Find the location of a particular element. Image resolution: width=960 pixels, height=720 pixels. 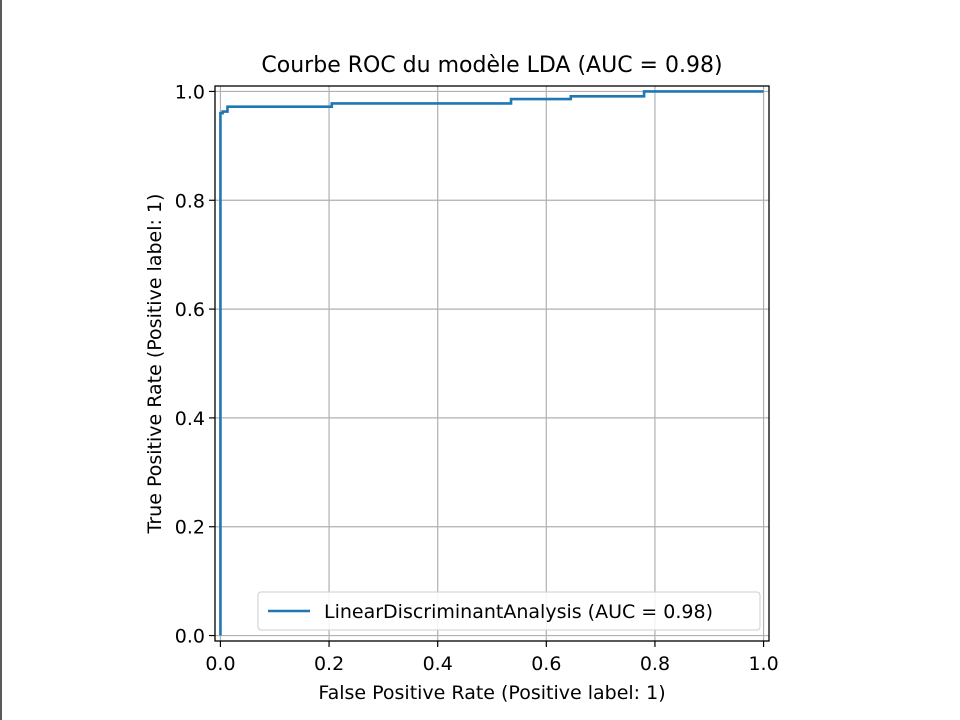

x-tick-label: 0.2 is located at coordinates (329, 664).